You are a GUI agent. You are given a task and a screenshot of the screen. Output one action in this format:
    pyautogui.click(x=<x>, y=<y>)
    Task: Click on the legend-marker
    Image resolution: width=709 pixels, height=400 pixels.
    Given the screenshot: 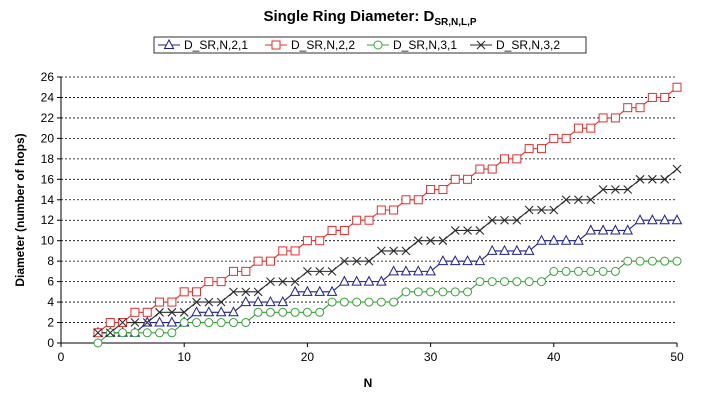 What is the action you would take?
    pyautogui.click(x=378, y=45)
    